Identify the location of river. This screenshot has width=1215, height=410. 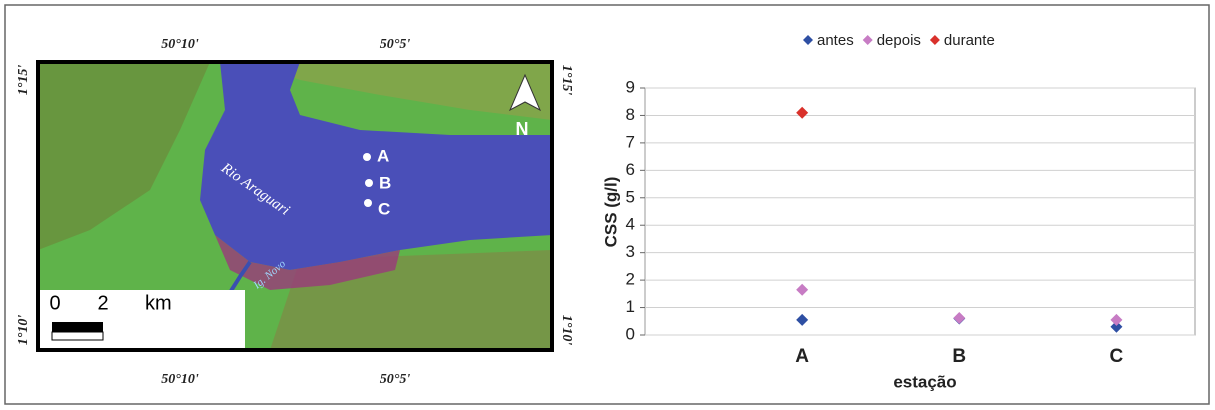
(376, 166).